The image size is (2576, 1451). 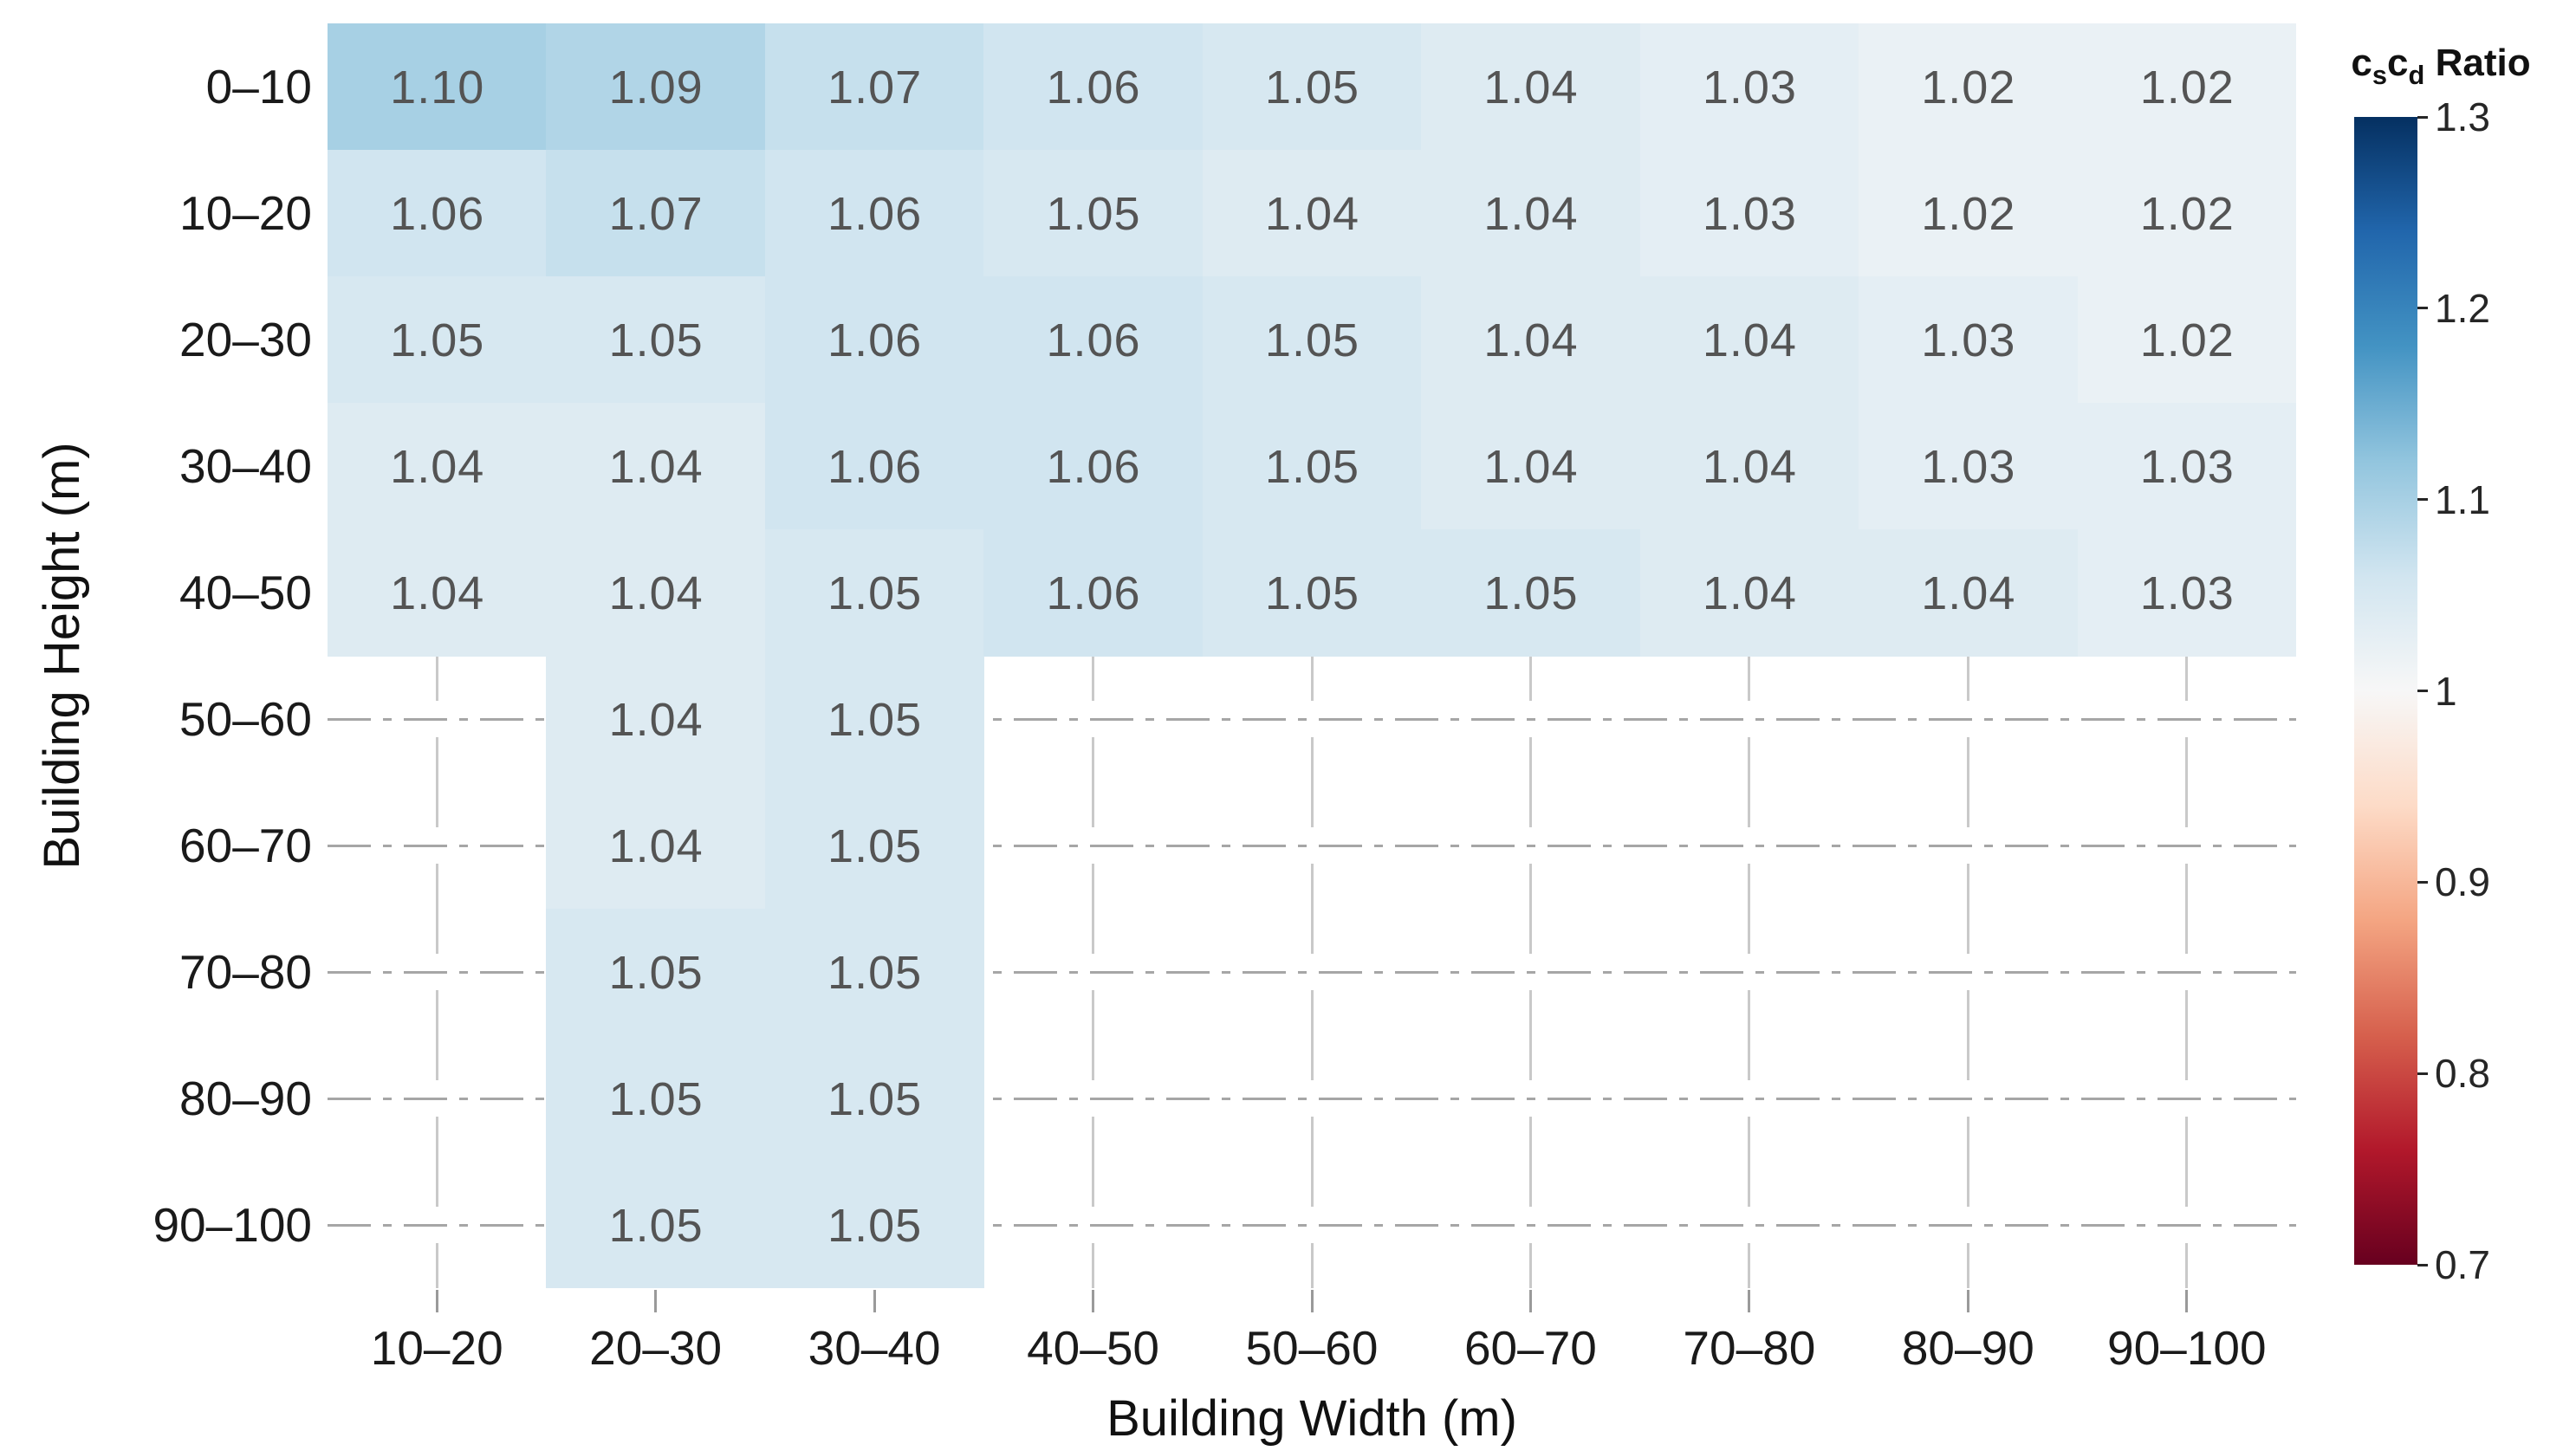 What do you see at coordinates (62, 656) in the screenshot?
I see `y-axis-title: Building Height (m)` at bounding box center [62, 656].